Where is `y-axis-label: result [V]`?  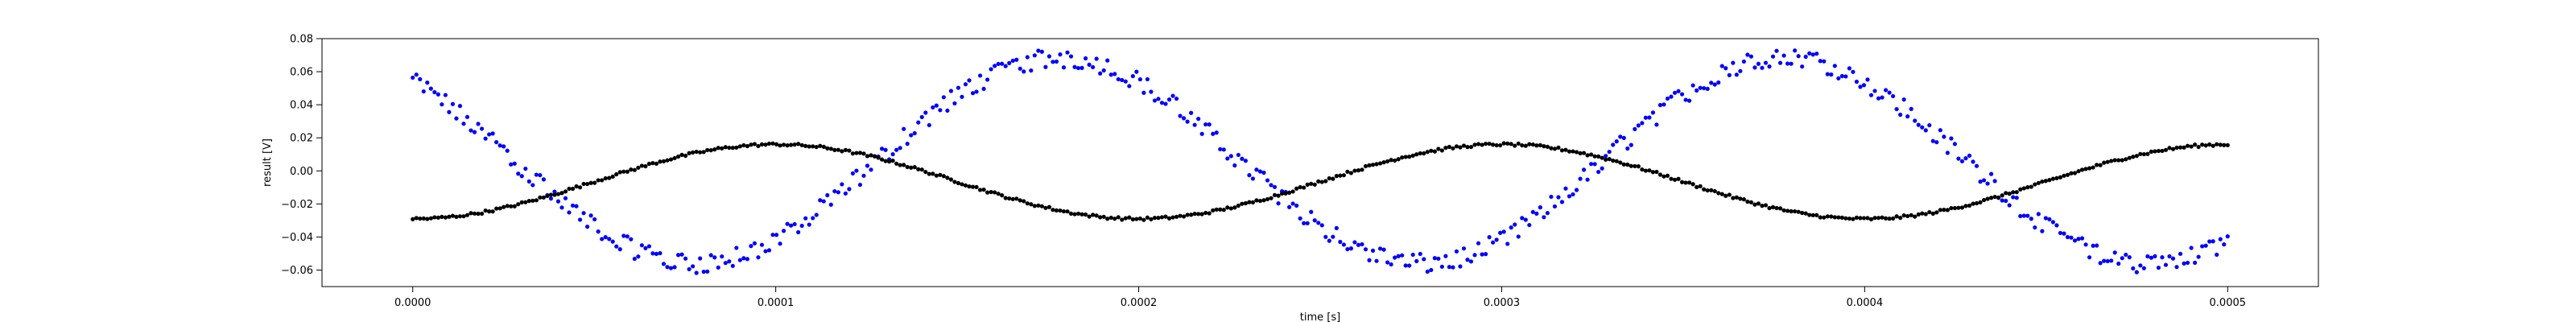
y-axis-label: result [V] is located at coordinates (268, 162).